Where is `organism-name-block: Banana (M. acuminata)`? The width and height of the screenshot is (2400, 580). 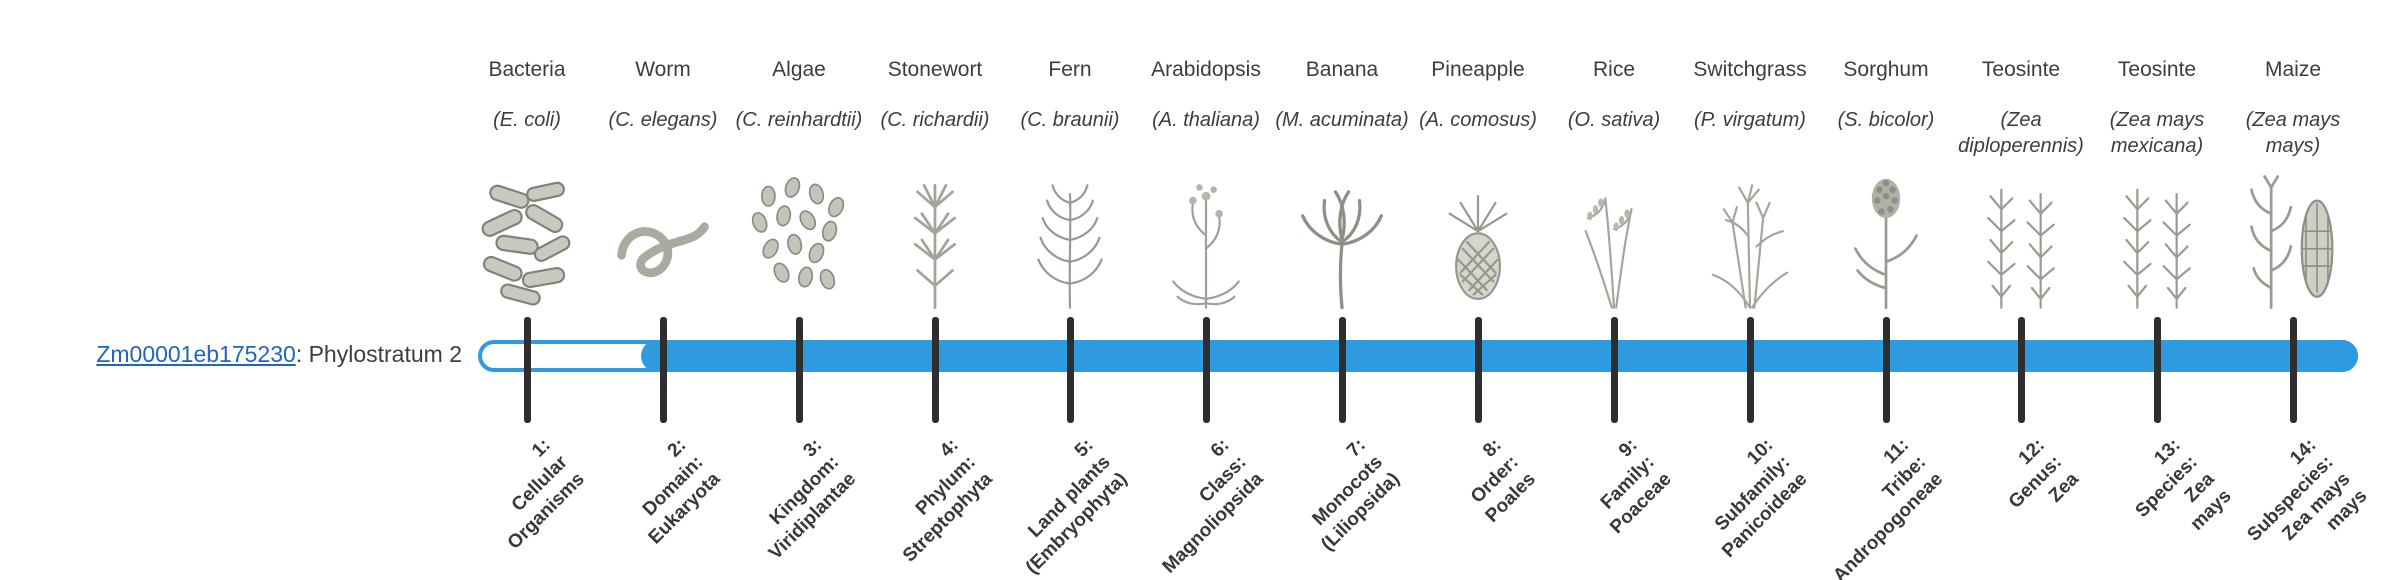
organism-name-block: Banana (M. acuminata) is located at coordinates (1342, 94).